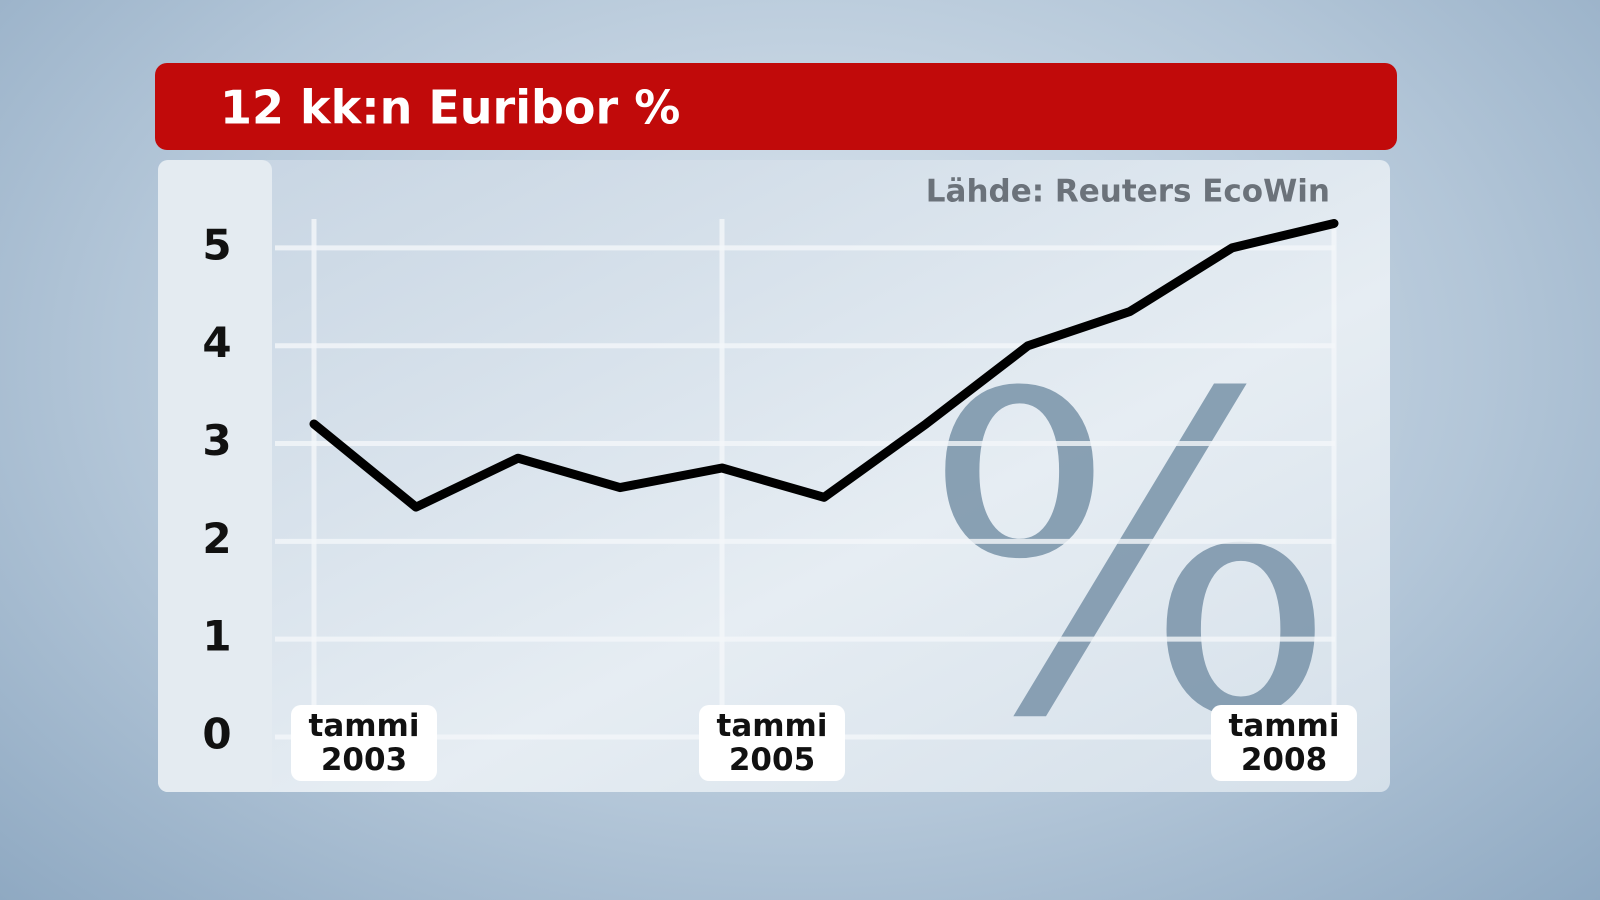 Image resolution: width=1600 pixels, height=900 pixels. Describe the element at coordinates (216, 342) in the screenshot. I see `y-tick-label: 4` at that location.